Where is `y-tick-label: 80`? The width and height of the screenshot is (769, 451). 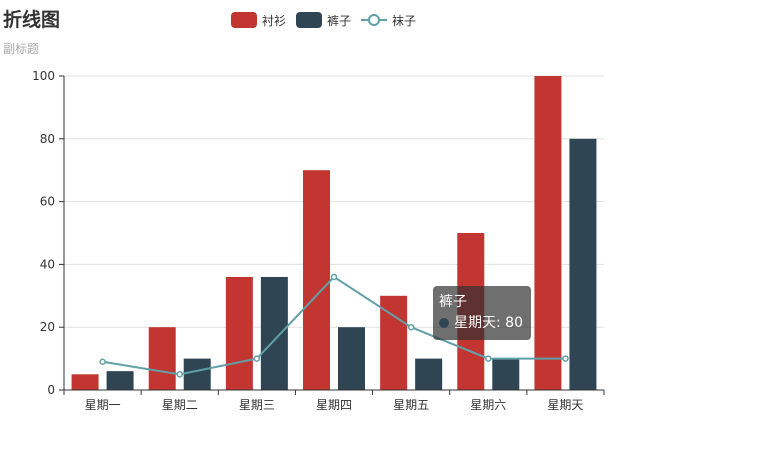
y-tick-label: 80 is located at coordinates (47, 139).